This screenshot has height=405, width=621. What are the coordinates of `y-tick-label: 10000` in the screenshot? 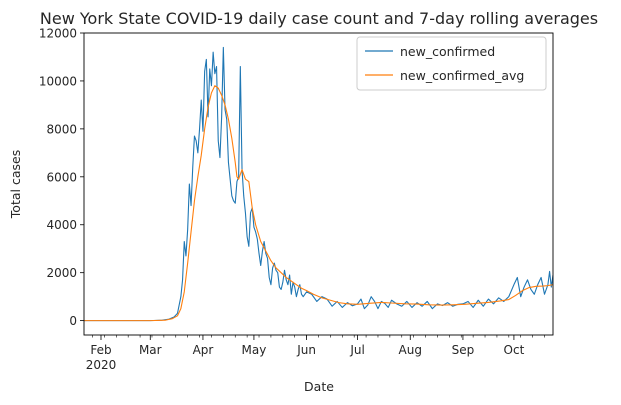 It's located at (58, 81).